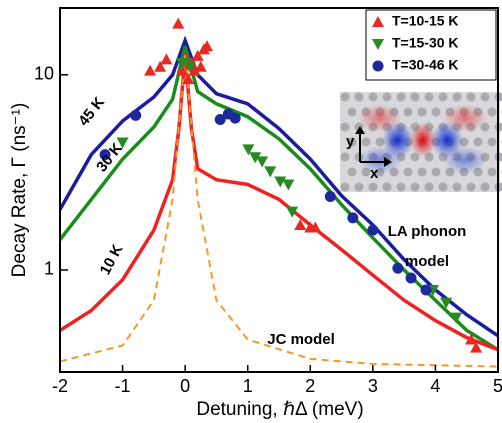 The width and height of the screenshot is (502, 423). What do you see at coordinates (49, 269) in the screenshot?
I see `y-tick-label: 1` at bounding box center [49, 269].